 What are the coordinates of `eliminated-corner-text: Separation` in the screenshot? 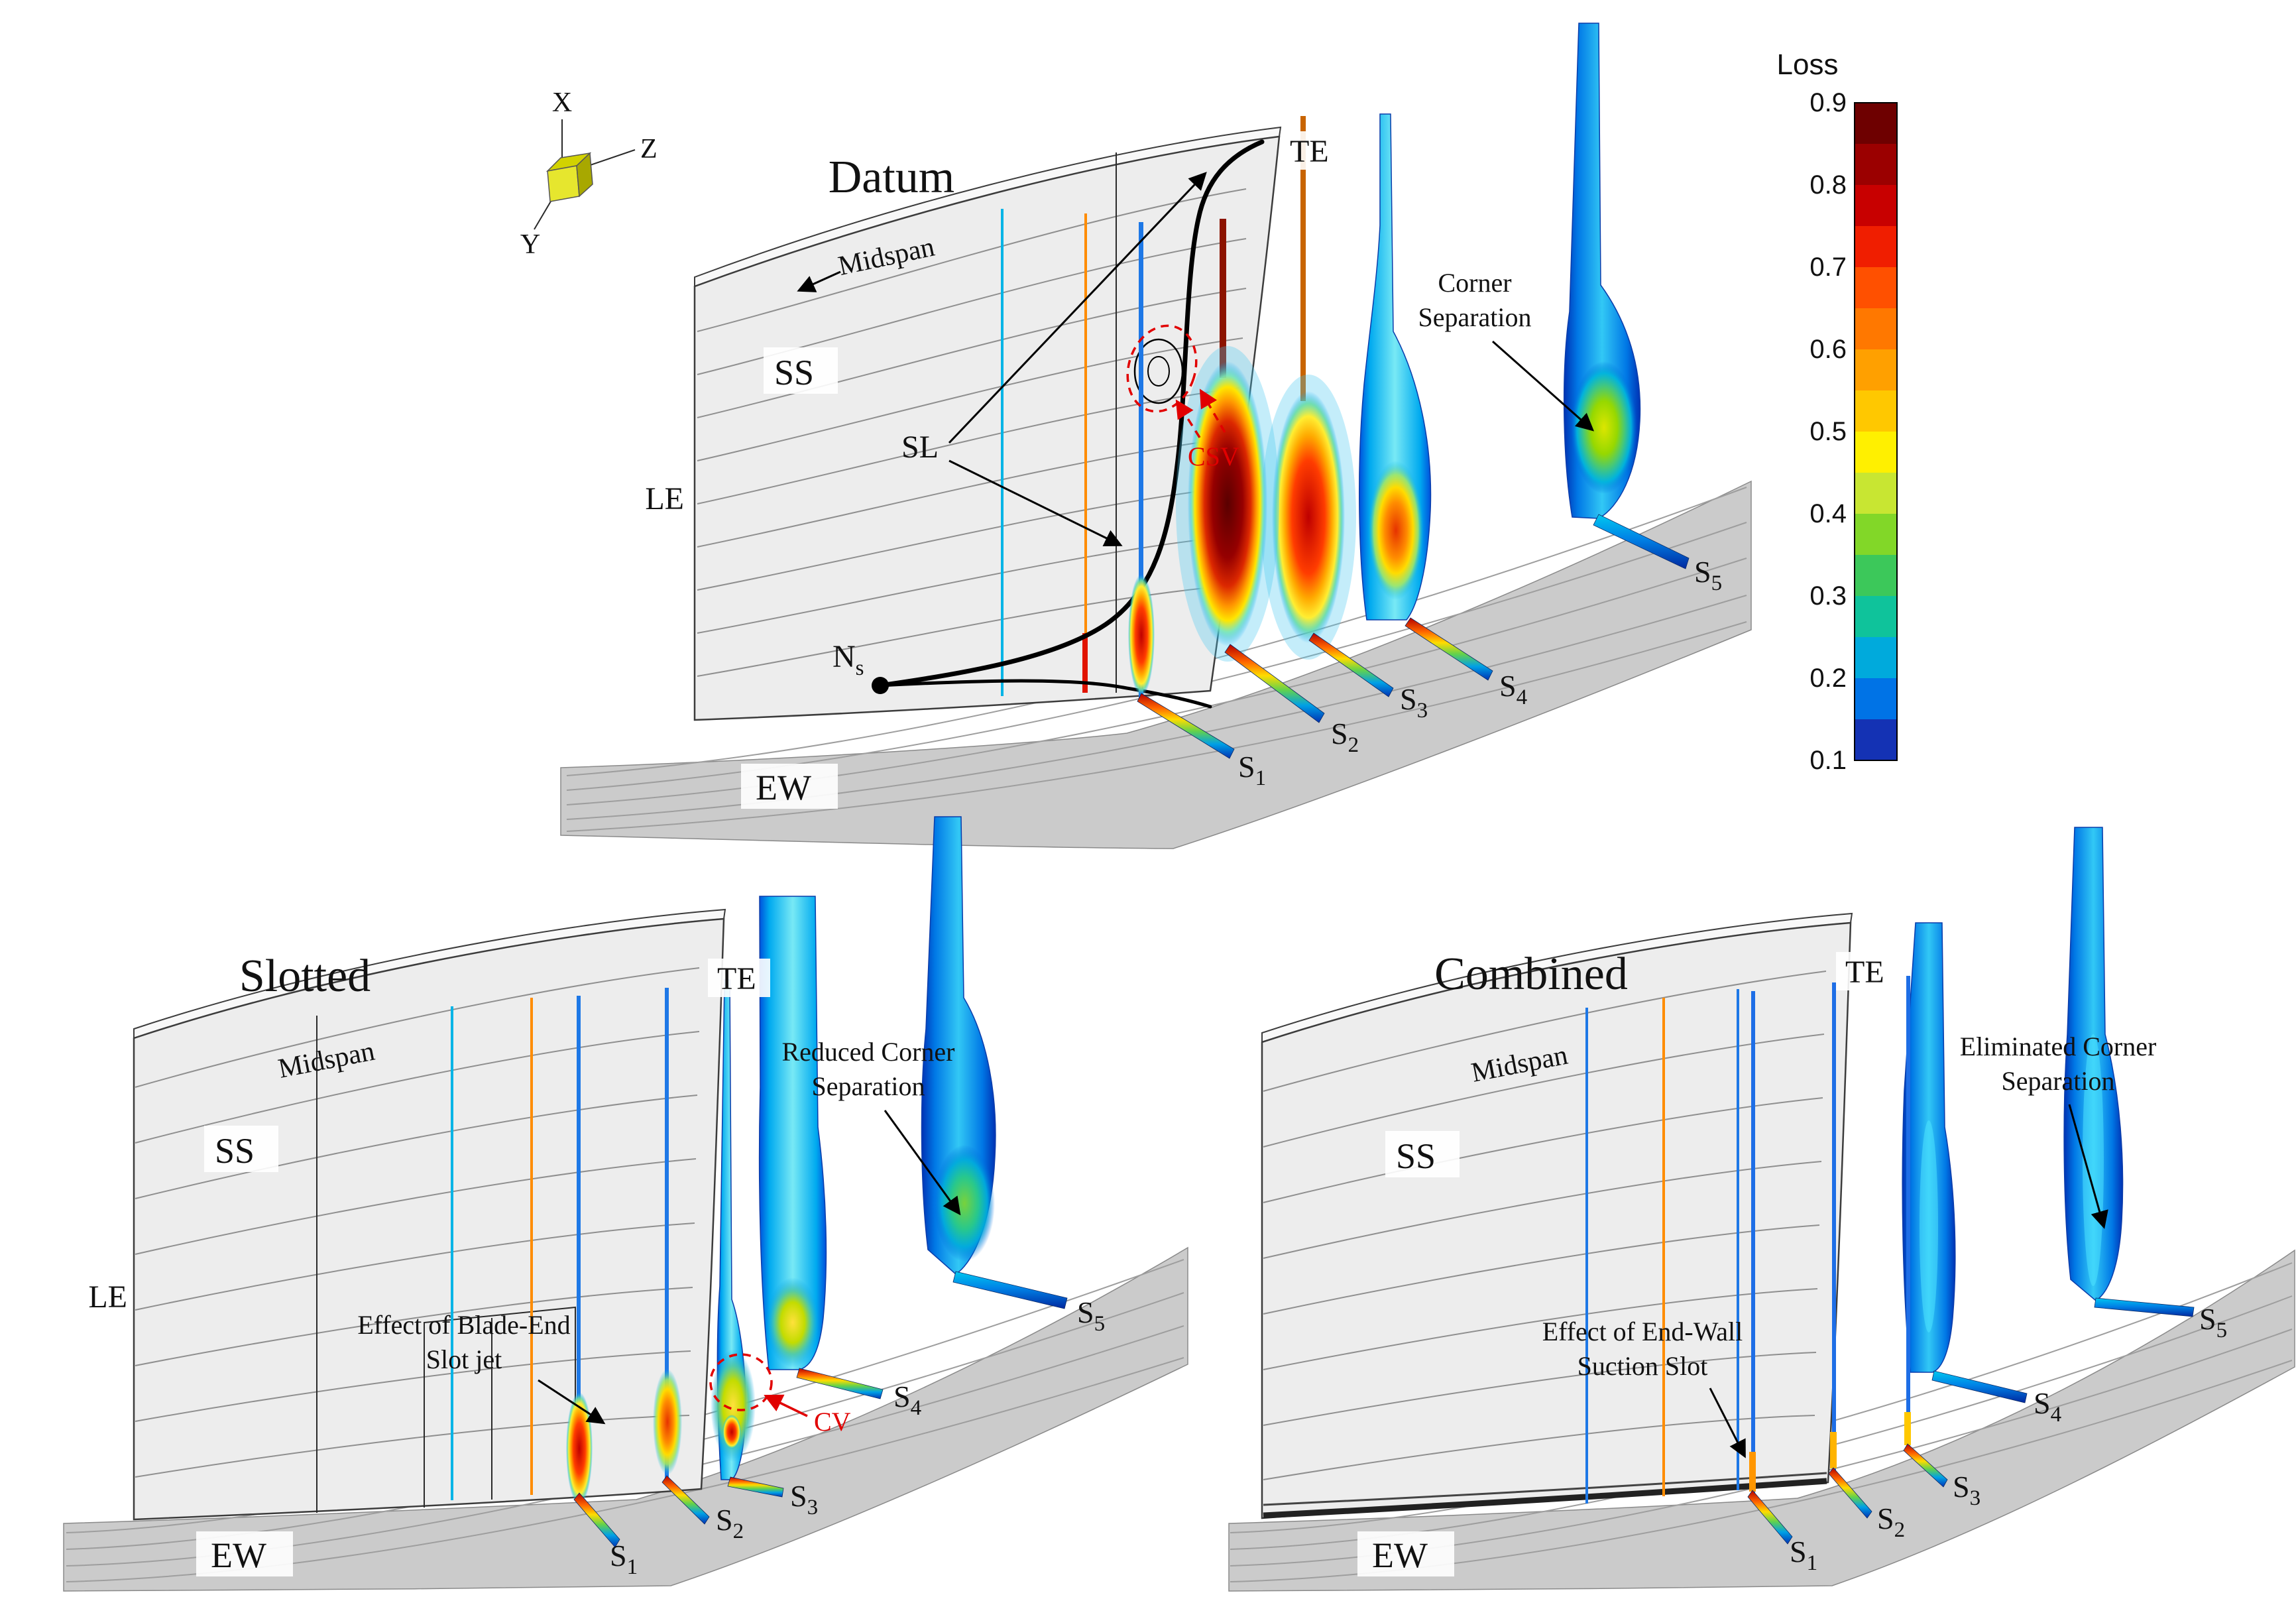 It's located at (2057, 1081).